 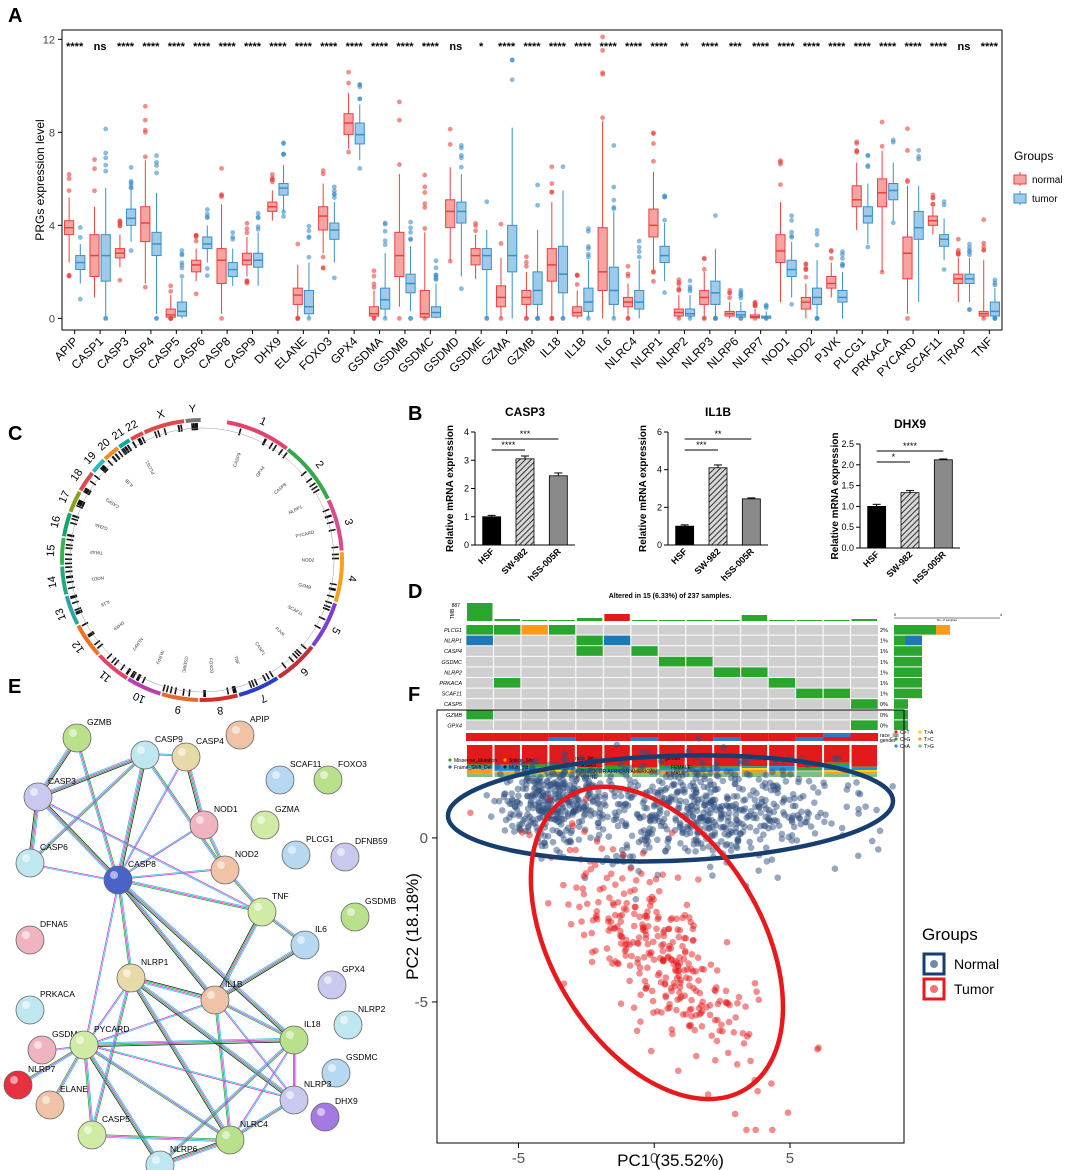 What do you see at coordinates (258, 687) in the screenshot?
I see `chromosome-7: 7` at bounding box center [258, 687].